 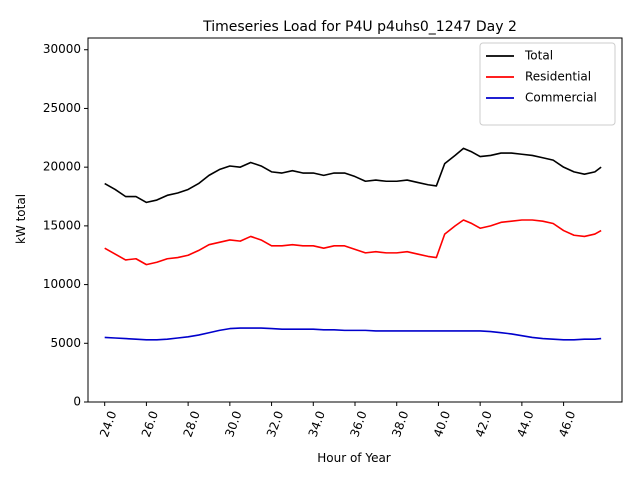 What do you see at coordinates (558, 77) in the screenshot?
I see `legend-label-residential: Residential` at bounding box center [558, 77].